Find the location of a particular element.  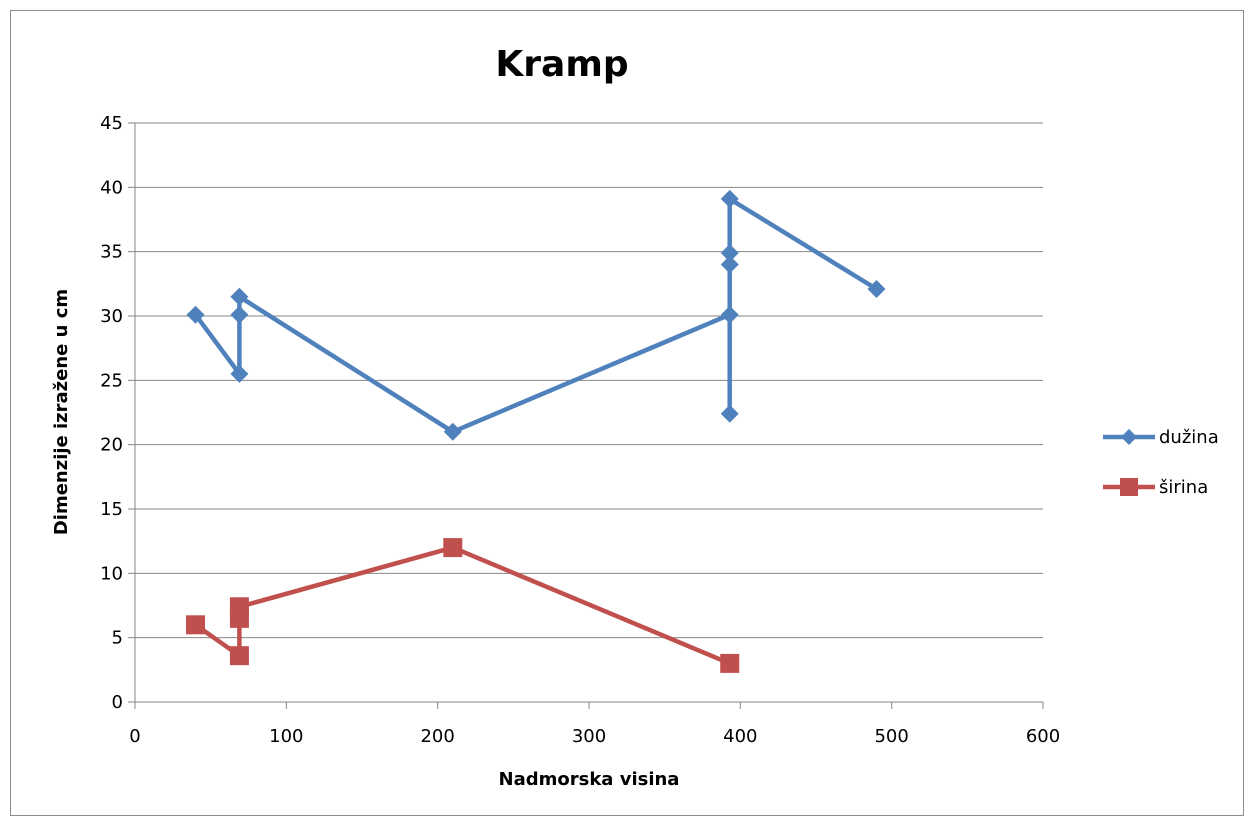

legend-item: dužina is located at coordinates (1161, 437).